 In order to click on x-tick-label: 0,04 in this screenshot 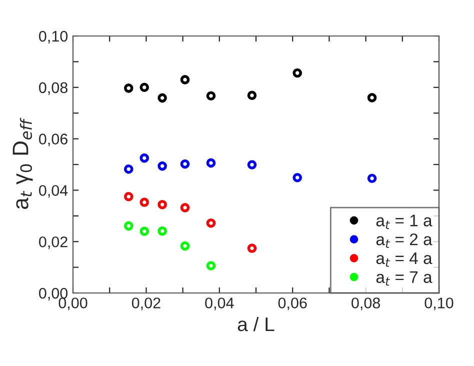, I will do `click(219, 304)`.